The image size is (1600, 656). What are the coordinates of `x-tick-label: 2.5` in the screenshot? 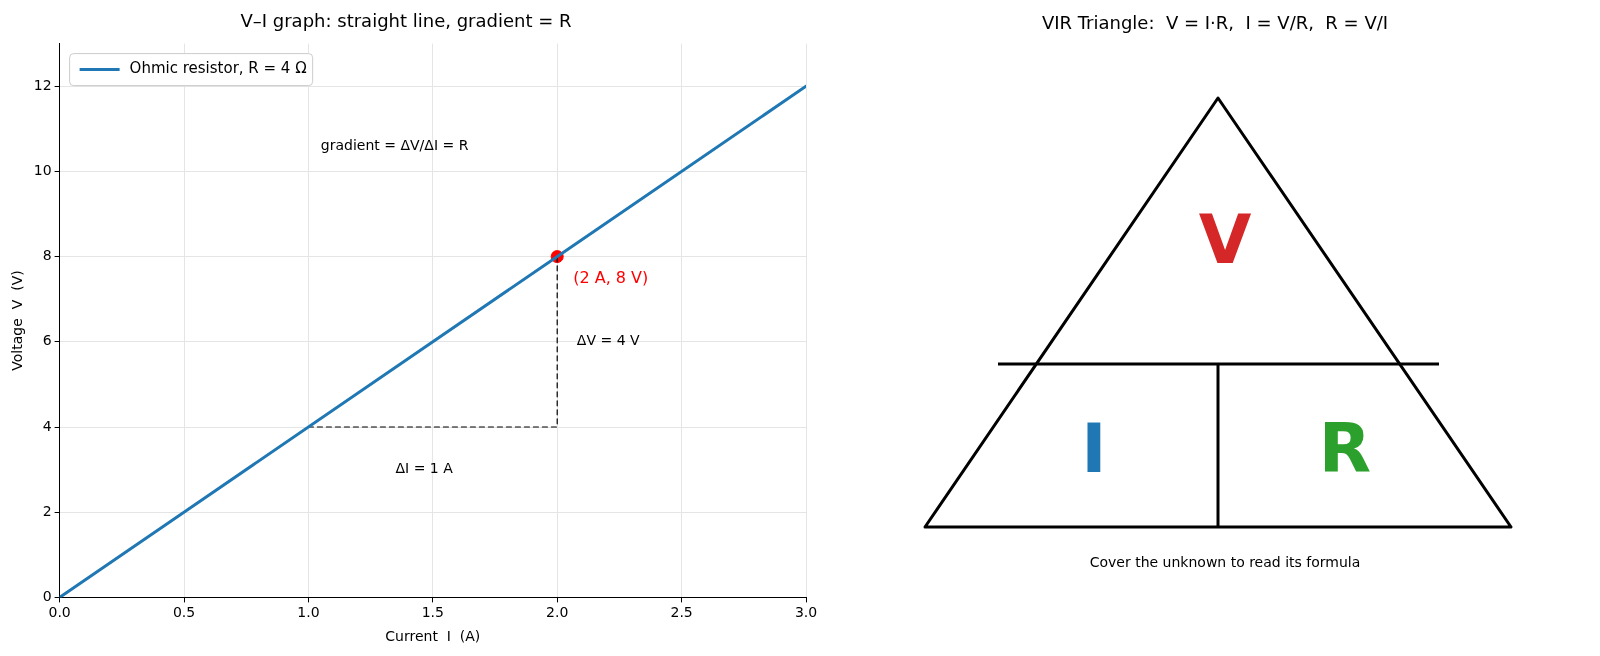 It's located at (681, 612).